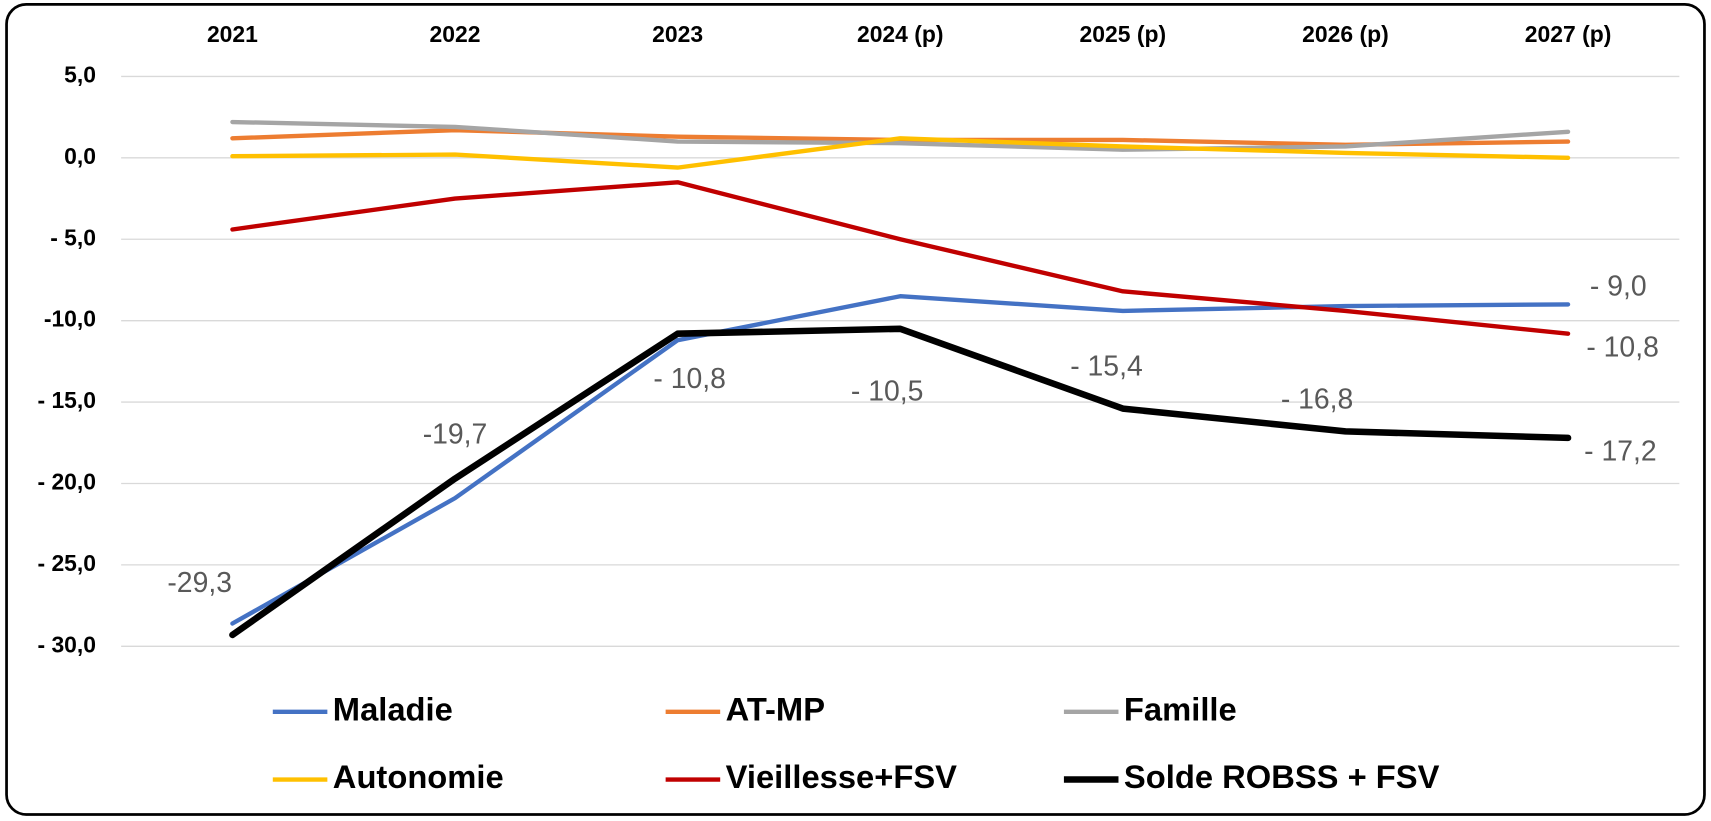  Describe the element at coordinates (66, 644) in the screenshot. I see `y-tick-label: - 30,0` at that location.